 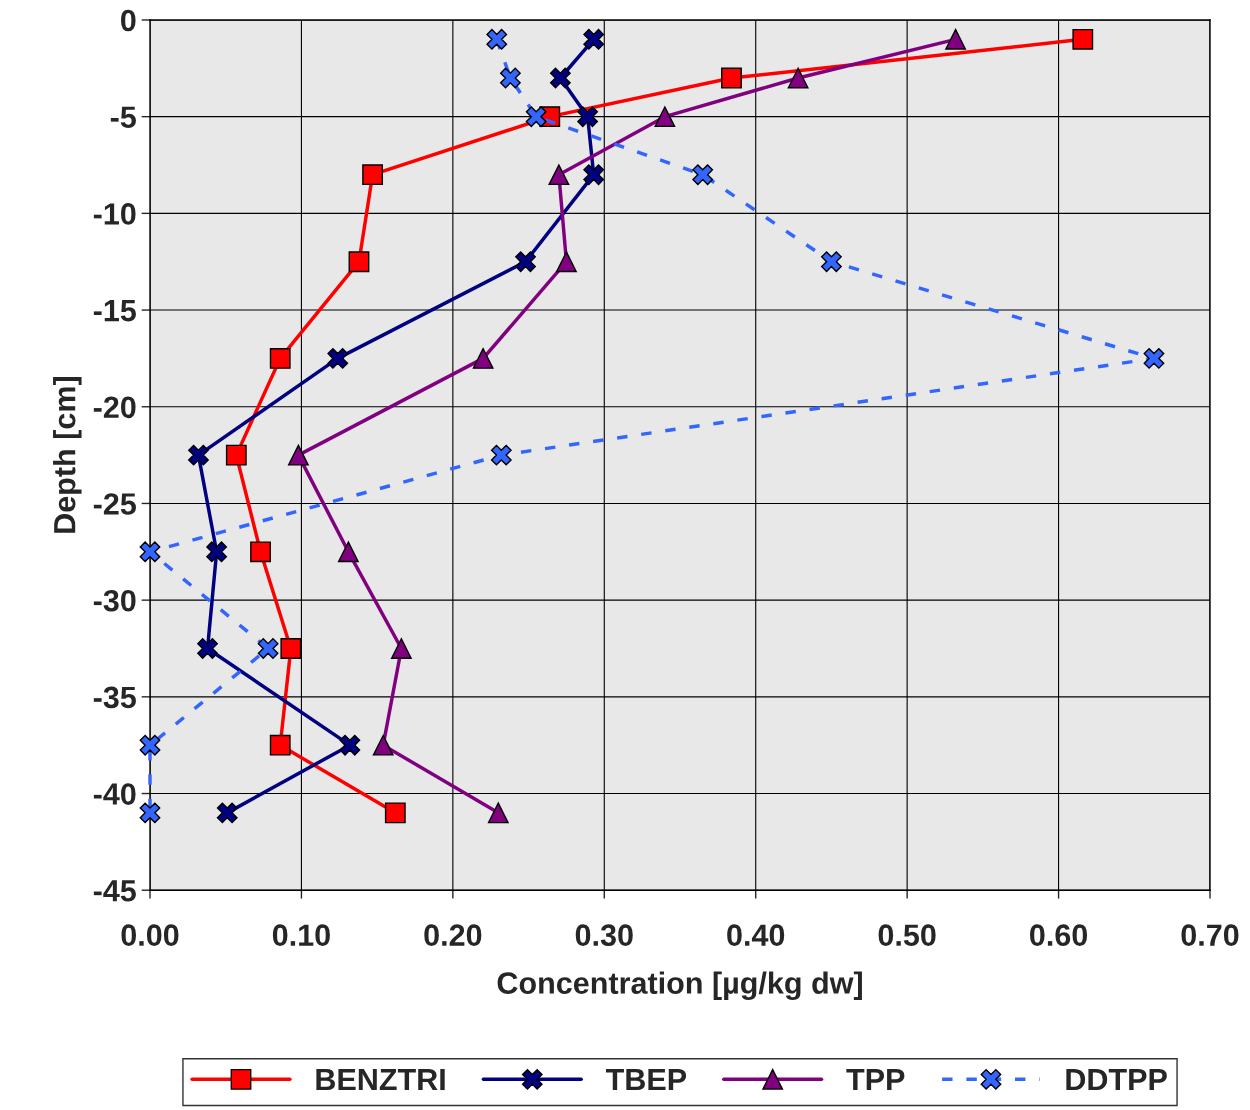 I want to click on x-tick-label: 0.20, so click(x=453, y=935).